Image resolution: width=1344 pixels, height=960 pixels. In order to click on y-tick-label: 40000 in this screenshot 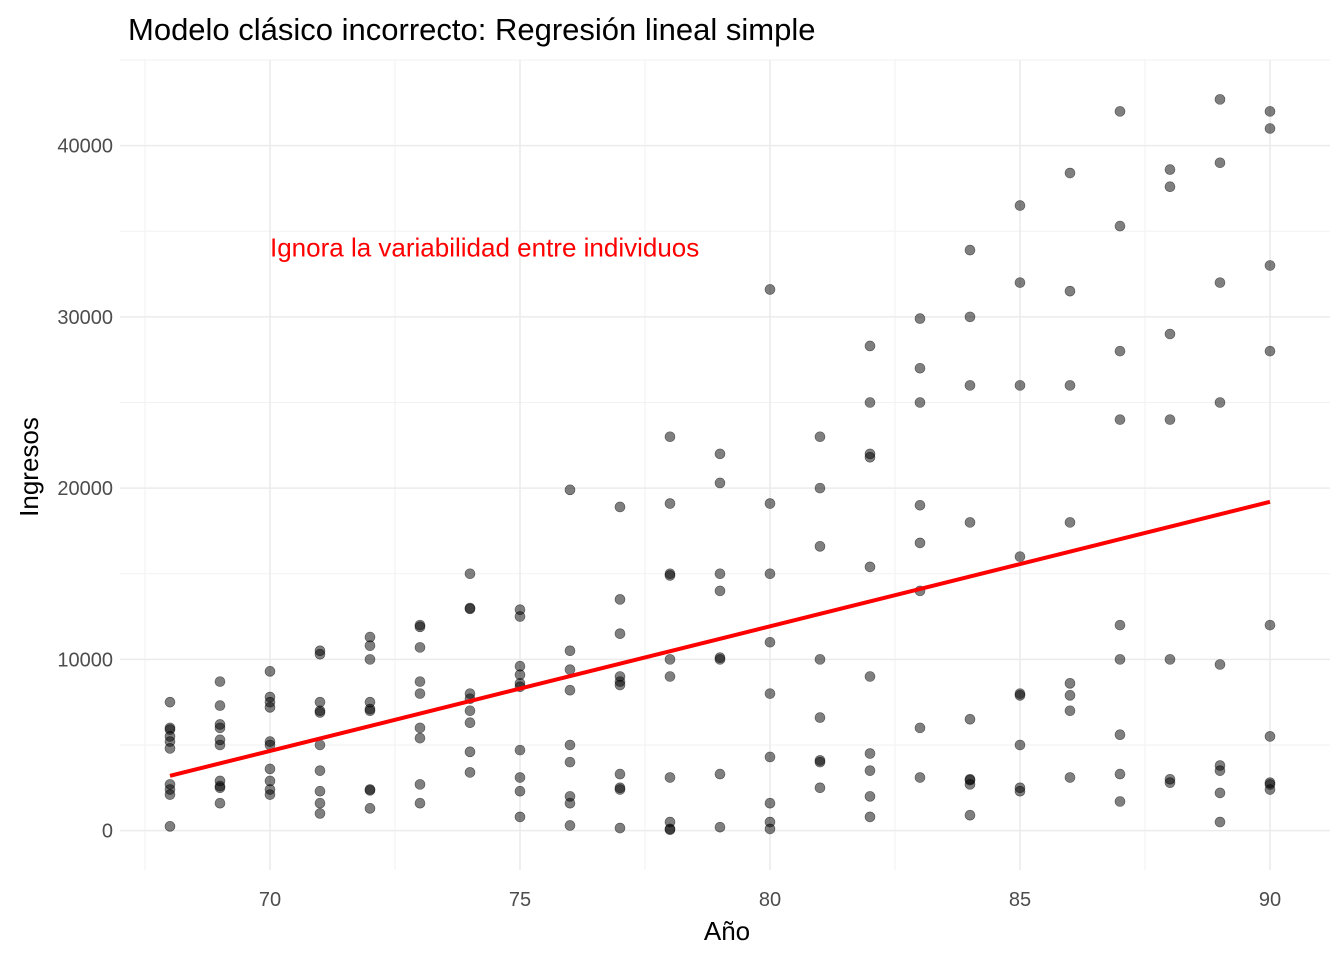, I will do `click(85, 147)`.